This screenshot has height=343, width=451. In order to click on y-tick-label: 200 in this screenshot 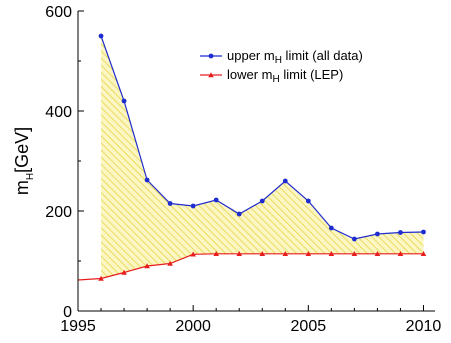, I will do `click(58, 212)`.